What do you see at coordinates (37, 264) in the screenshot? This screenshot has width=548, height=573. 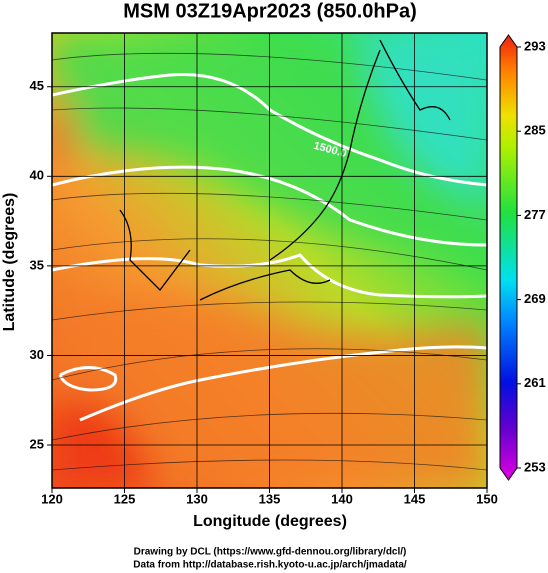 I see `y-tick-label: 35` at bounding box center [37, 264].